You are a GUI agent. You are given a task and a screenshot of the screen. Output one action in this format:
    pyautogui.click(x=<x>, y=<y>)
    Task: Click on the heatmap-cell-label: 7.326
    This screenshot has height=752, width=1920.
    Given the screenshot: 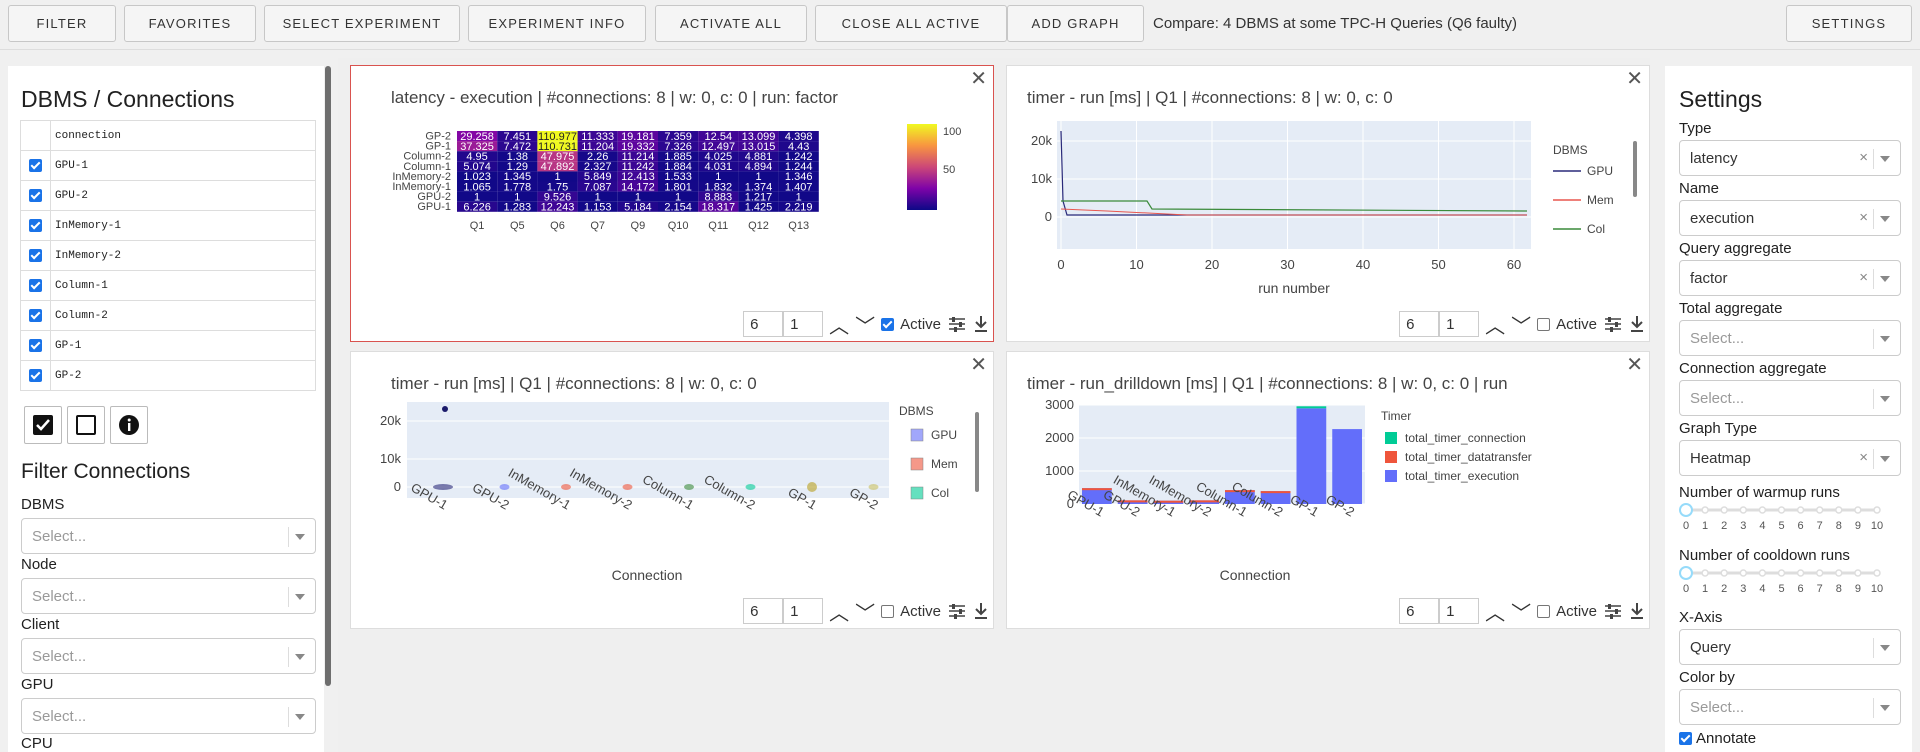 What is the action you would take?
    pyautogui.click(x=678, y=147)
    